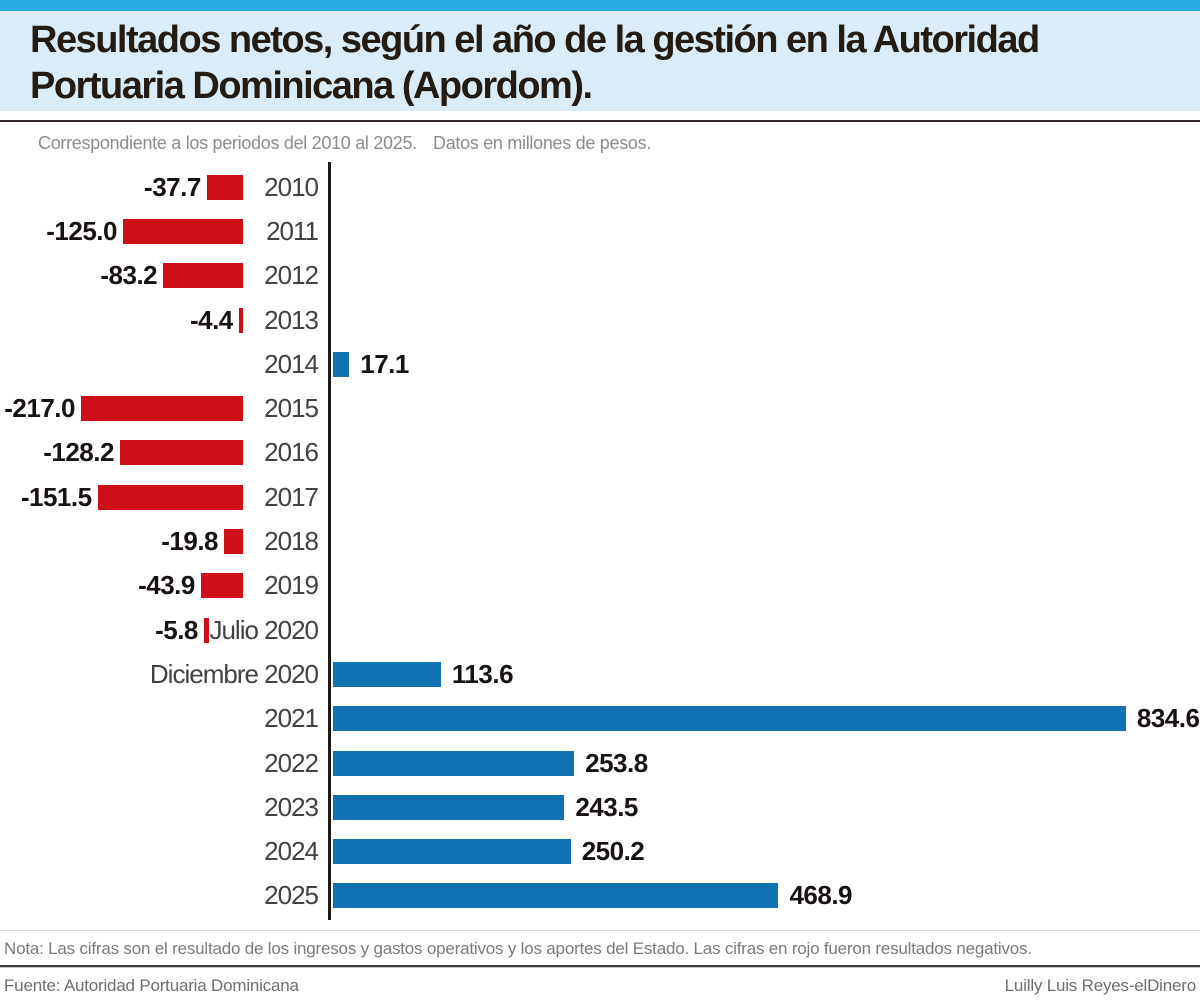  Describe the element at coordinates (291, 585) in the screenshot. I see `category-label: 2019` at that location.